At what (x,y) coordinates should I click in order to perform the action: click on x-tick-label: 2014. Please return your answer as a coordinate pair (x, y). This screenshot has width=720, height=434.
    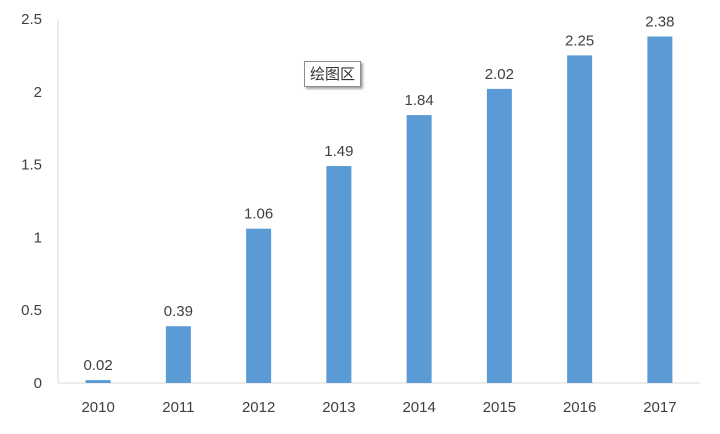
    Looking at the image, I should click on (418, 407).